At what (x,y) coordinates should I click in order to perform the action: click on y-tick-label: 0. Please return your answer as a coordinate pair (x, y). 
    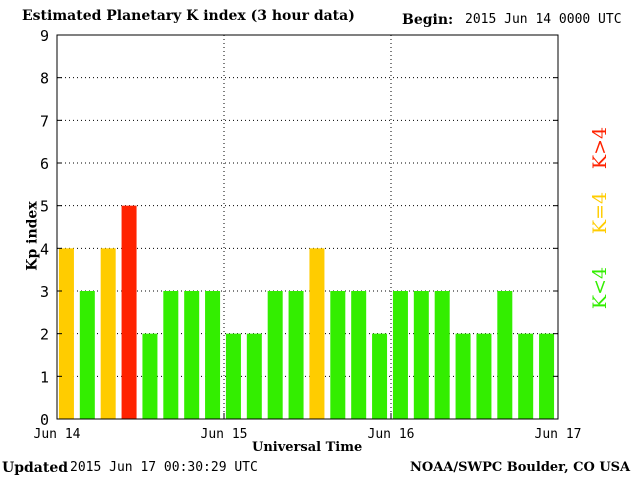
    Looking at the image, I should click on (44, 420).